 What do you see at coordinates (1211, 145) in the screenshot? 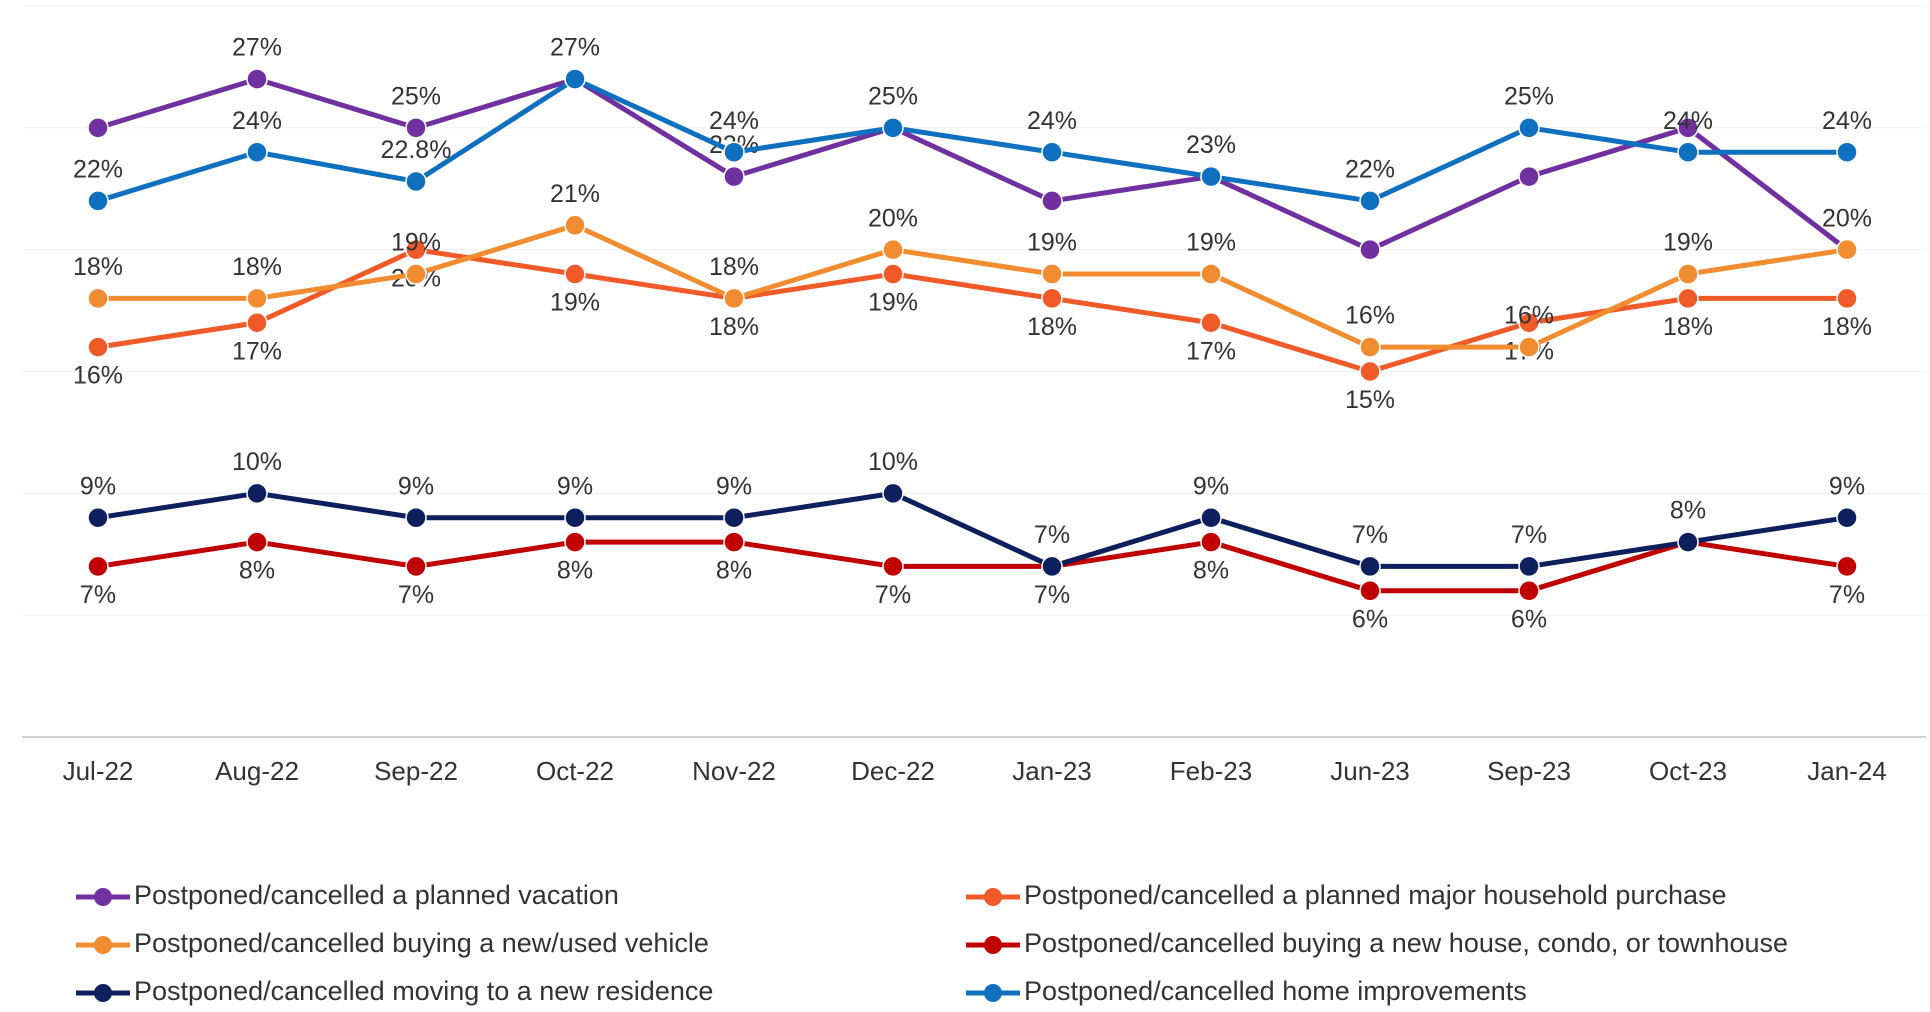
I see `data-label: 23%` at bounding box center [1211, 145].